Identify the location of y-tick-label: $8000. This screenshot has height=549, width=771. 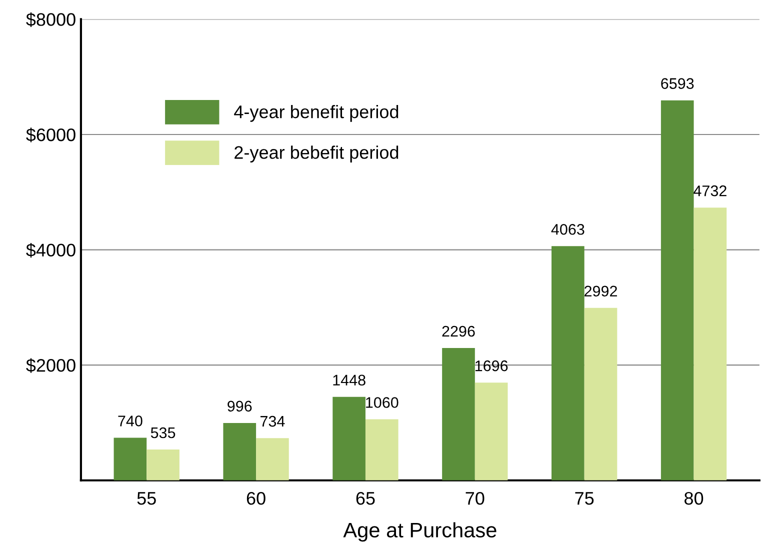
(51, 20).